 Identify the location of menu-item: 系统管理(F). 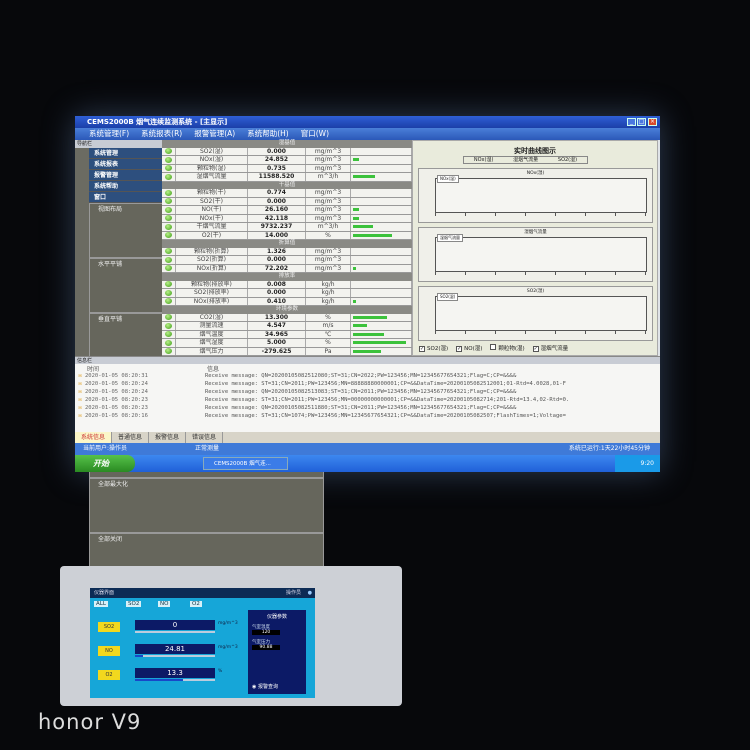
(109, 133).